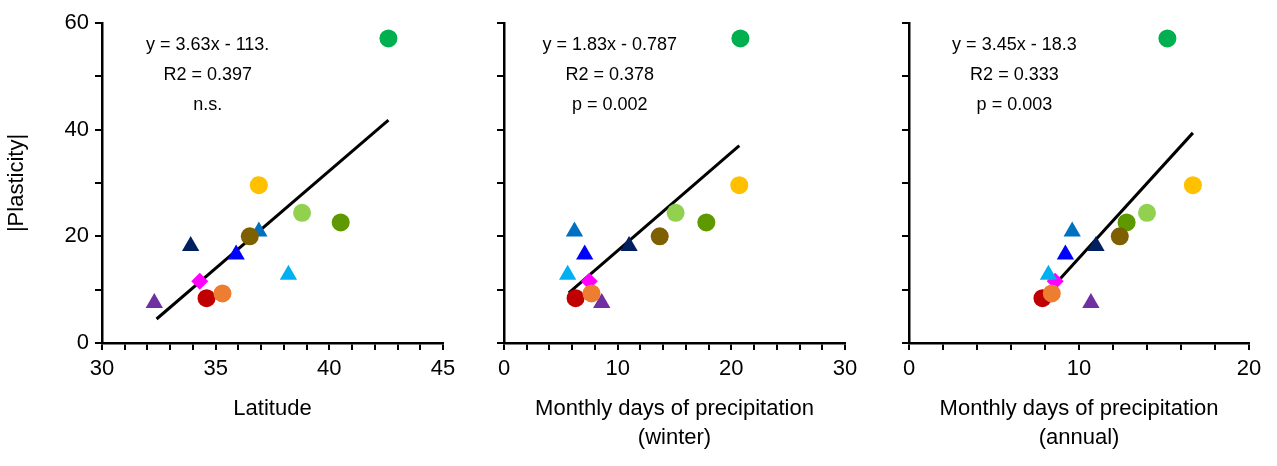 The width and height of the screenshot is (1277, 466). I want to click on x-tick-label: 35, so click(215, 368).